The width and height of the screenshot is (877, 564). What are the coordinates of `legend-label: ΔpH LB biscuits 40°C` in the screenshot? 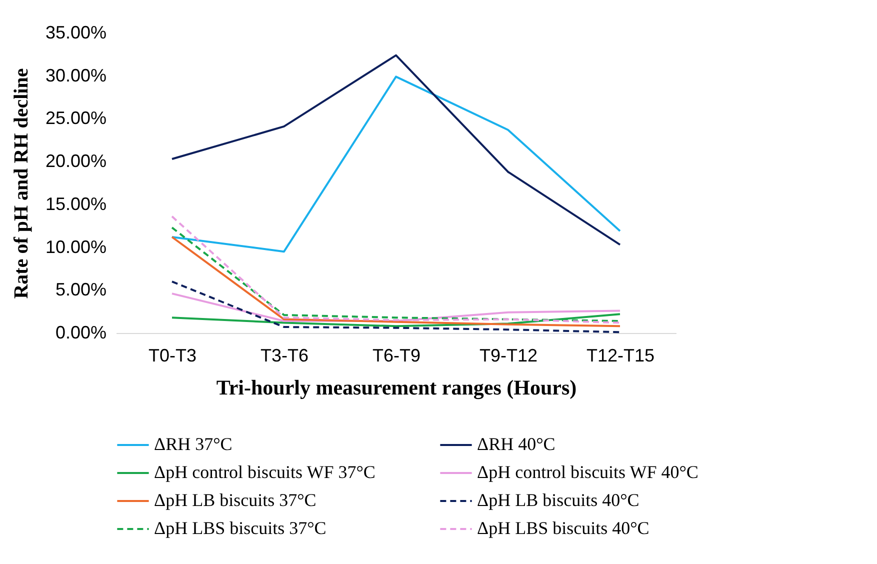 It's located at (558, 500).